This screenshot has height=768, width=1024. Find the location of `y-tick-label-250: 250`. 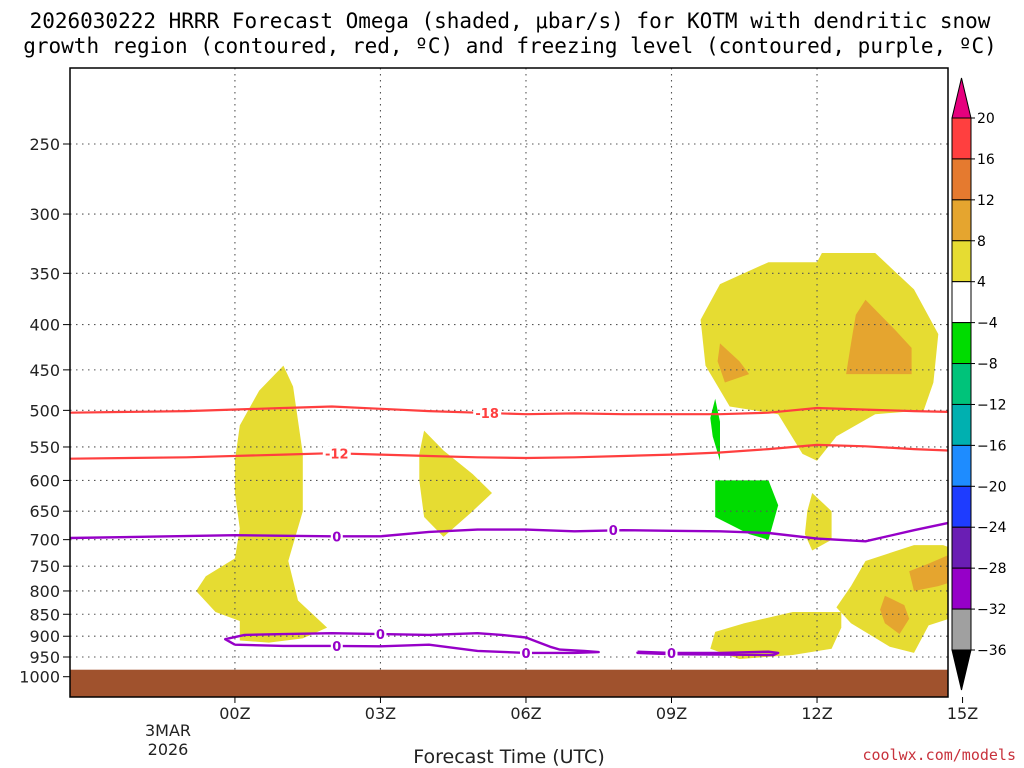

y-tick-label-250: 250 is located at coordinates (44, 144).